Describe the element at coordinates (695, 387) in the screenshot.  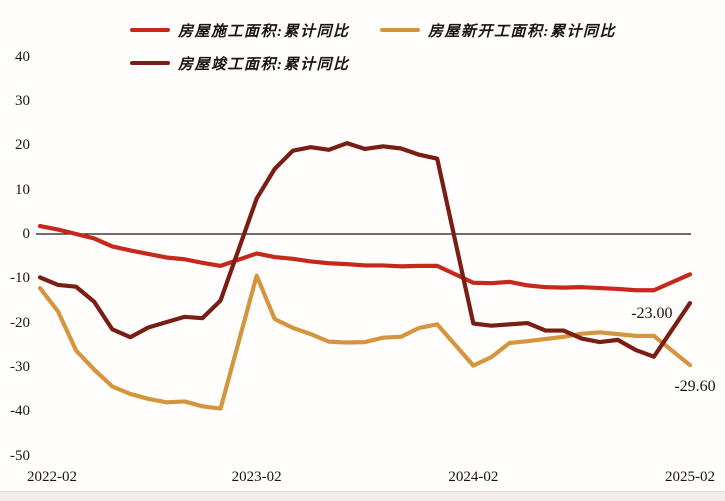
I see `data-label-new-starts-2025-02: -29.60` at that location.